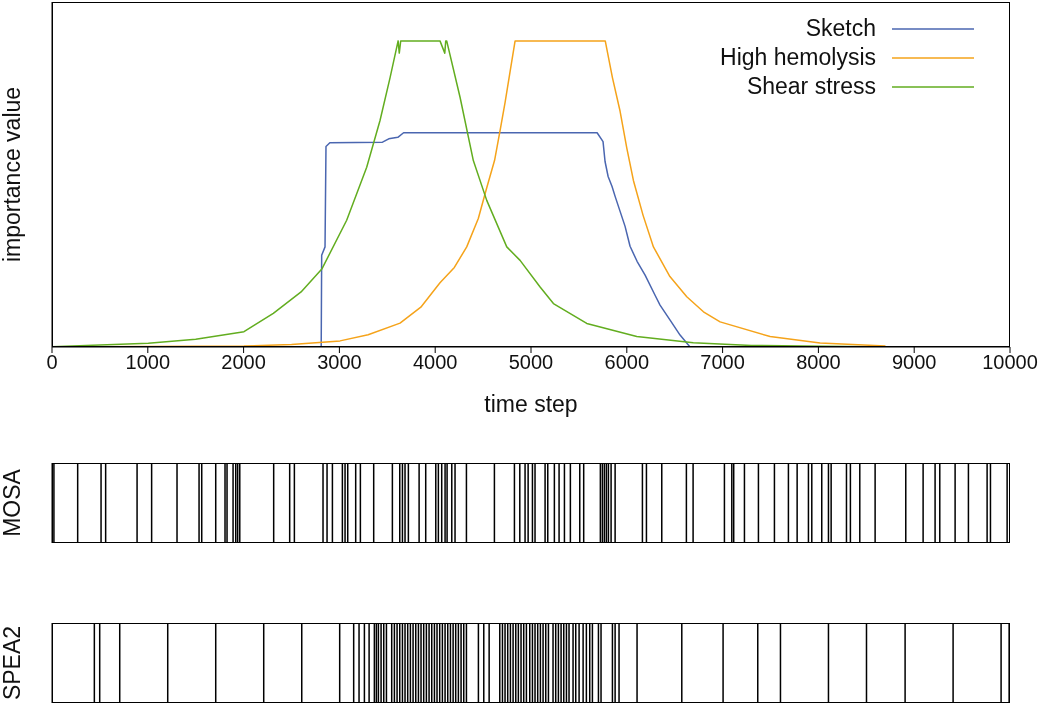 This screenshot has height=711, width=1049. What do you see at coordinates (627, 362) in the screenshot?
I see `x-tick-label: 6000` at bounding box center [627, 362].